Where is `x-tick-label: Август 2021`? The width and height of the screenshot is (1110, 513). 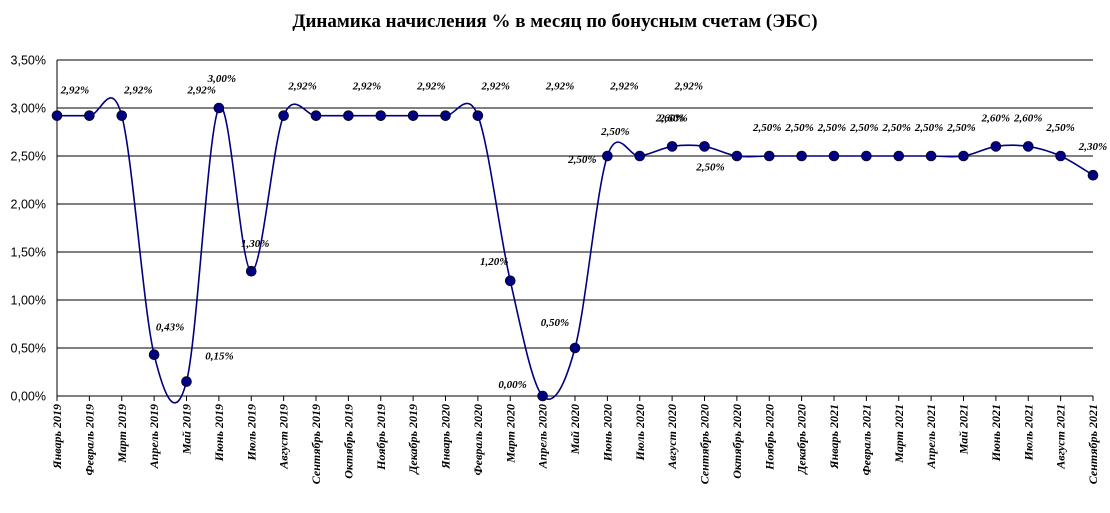
x-tick-label: Август 2021 is located at coordinates (1061, 437).